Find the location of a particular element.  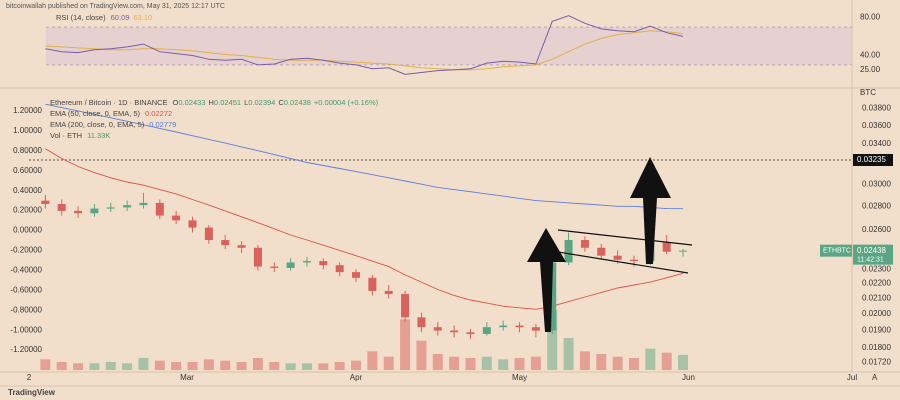

y-tick-label: 0.02000 is located at coordinates (876, 313).